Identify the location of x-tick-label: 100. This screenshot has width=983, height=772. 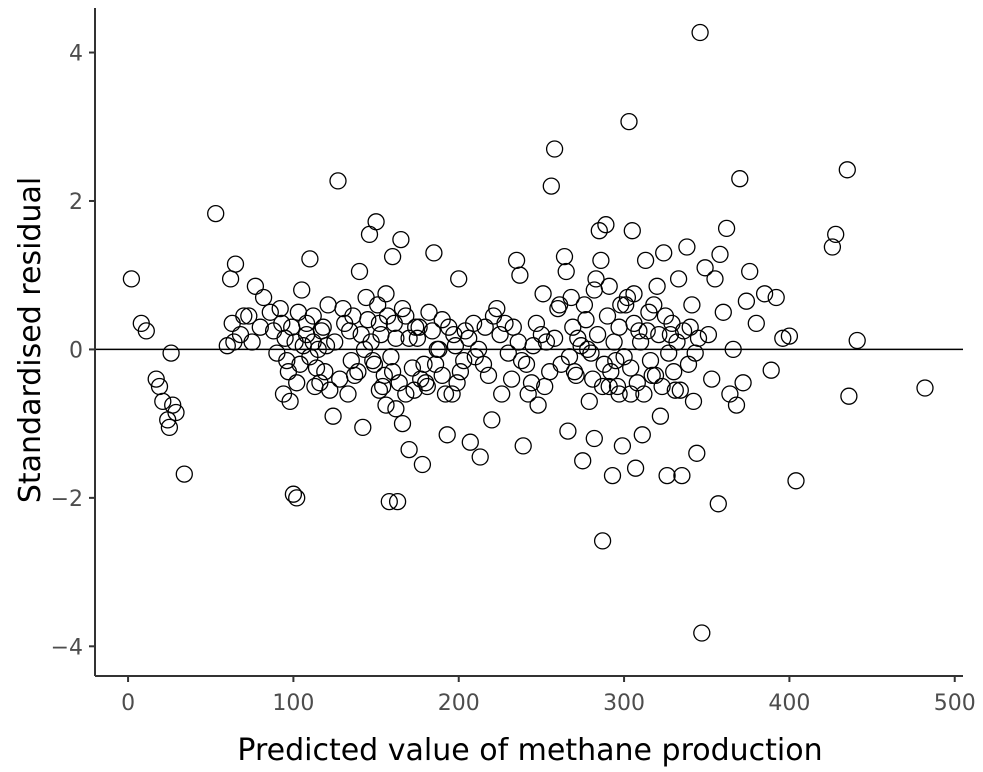
(293, 703).